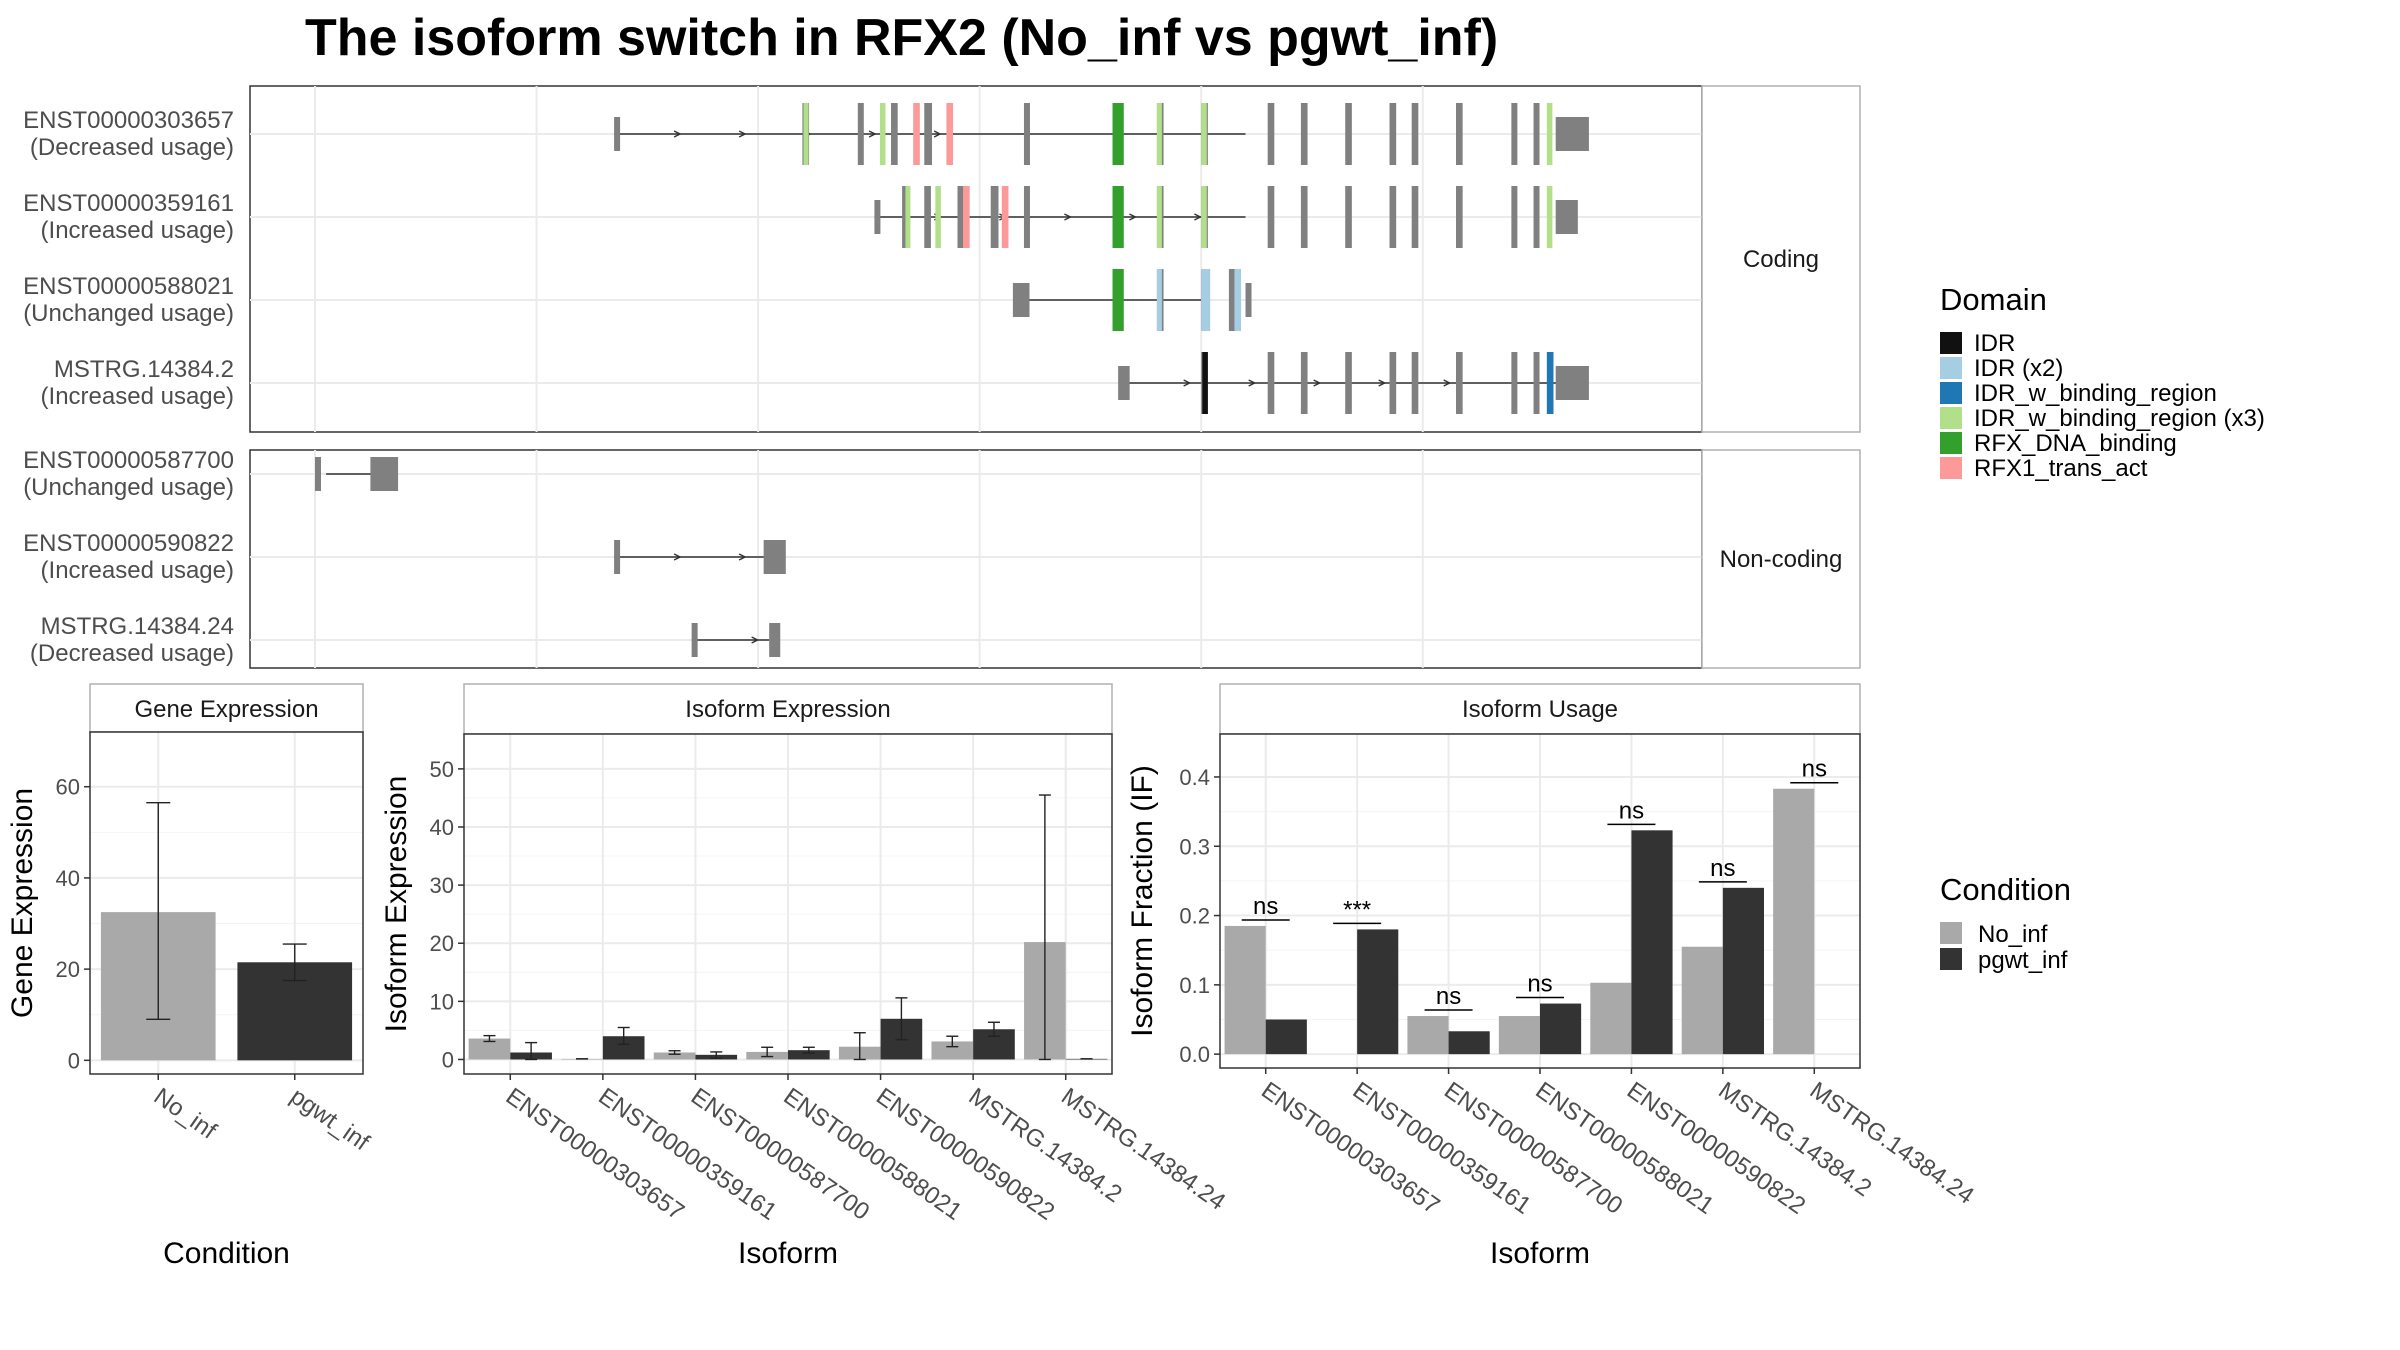  What do you see at coordinates (405, 640) in the screenshot?
I see `transcript-MSTRG.14384.24: MSTRG.14384.24(Decreased usage)` at bounding box center [405, 640].